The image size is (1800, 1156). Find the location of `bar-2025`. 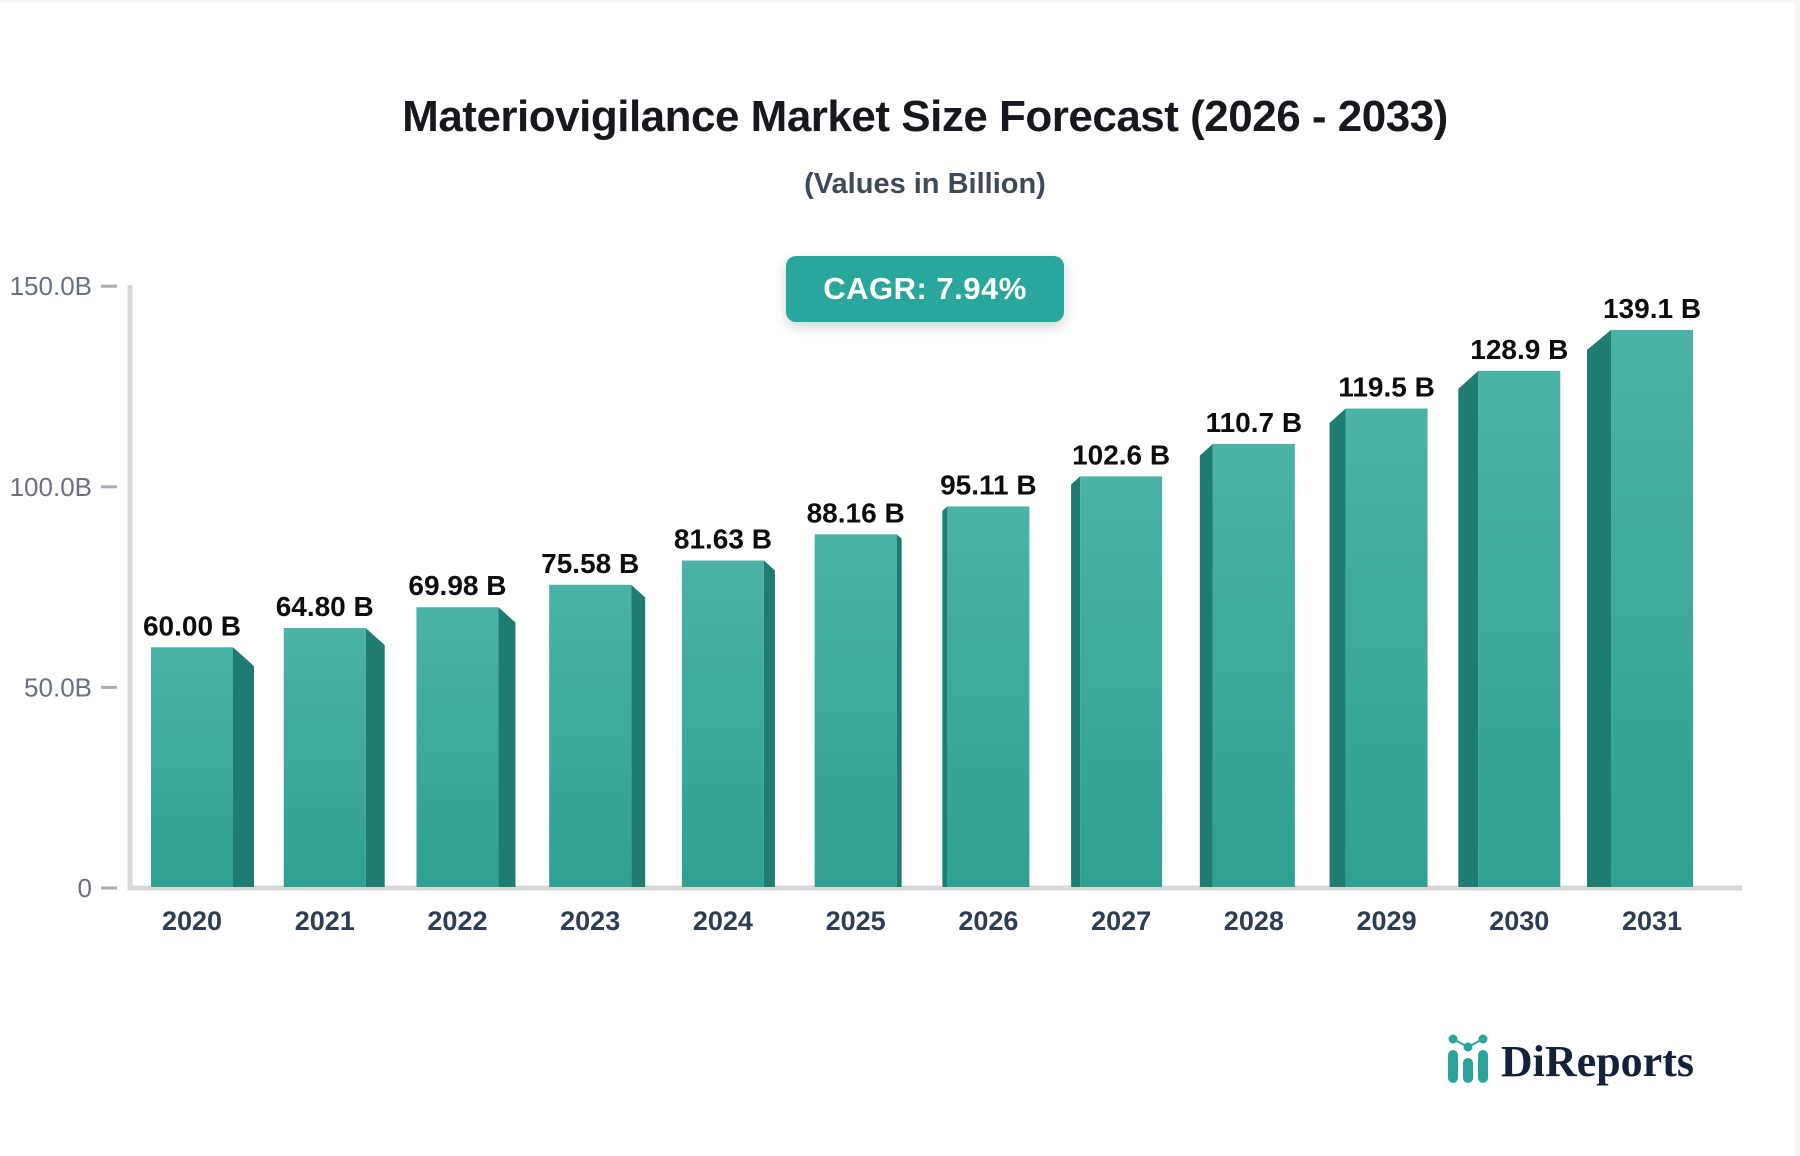

bar-2025 is located at coordinates (858, 710).